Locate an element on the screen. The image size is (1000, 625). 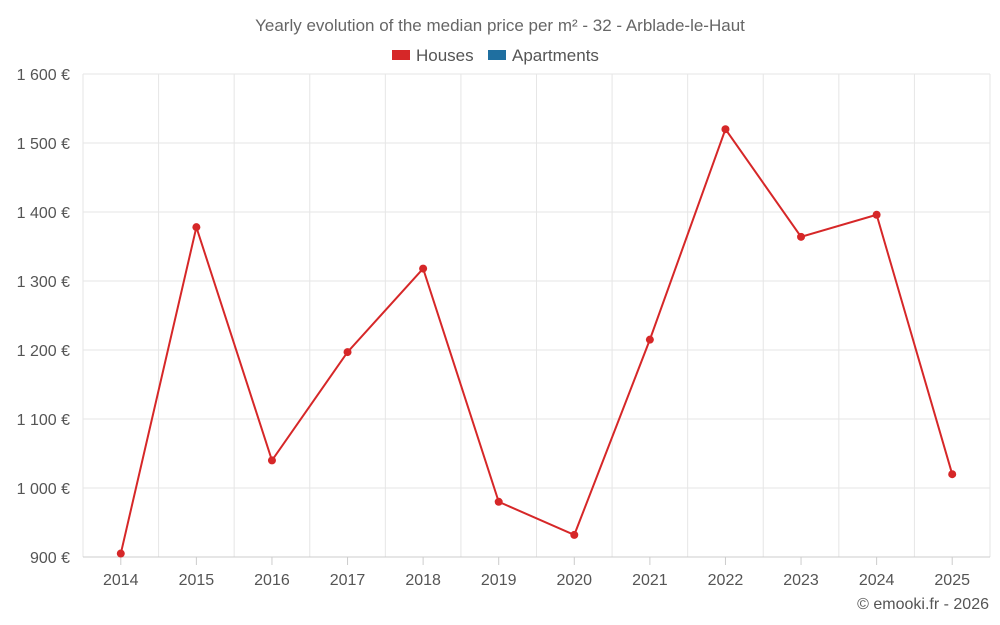
y-tick-label: 1 500 € is located at coordinates (43, 144).